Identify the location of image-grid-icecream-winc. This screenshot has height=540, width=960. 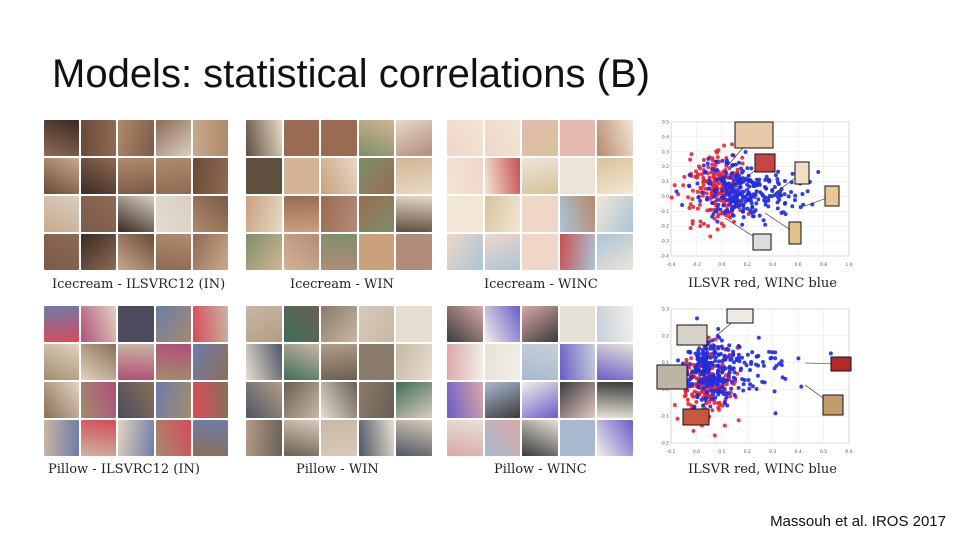
(540, 195).